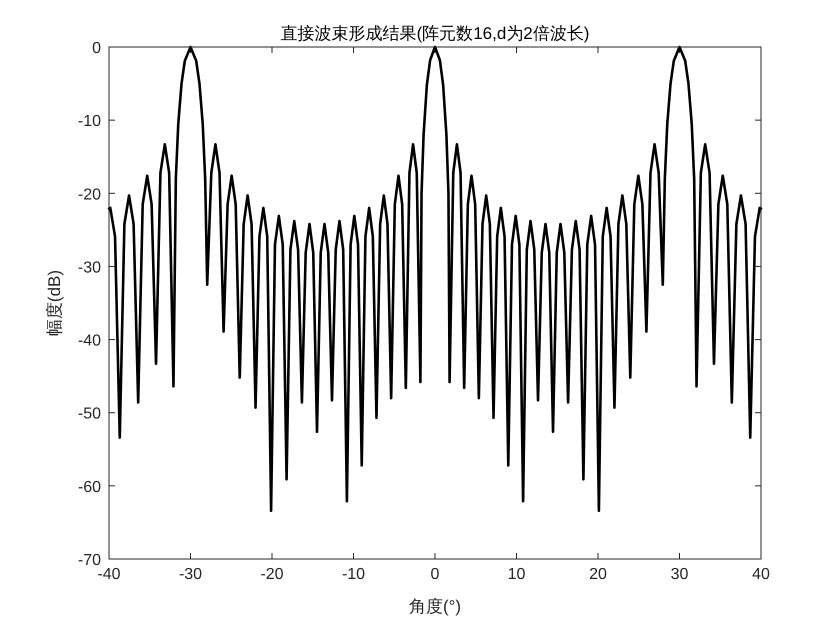  Describe the element at coordinates (435, 33) in the screenshot. I see `title: 直接波束形成结果(阵元数16,d为2倍波长)` at that location.